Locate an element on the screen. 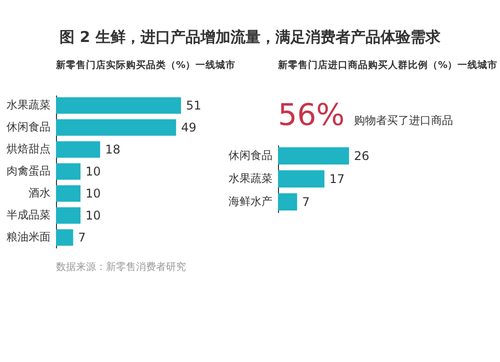 The image size is (500, 362). y-tick-label: 烘焙甜点 is located at coordinates (28, 149).